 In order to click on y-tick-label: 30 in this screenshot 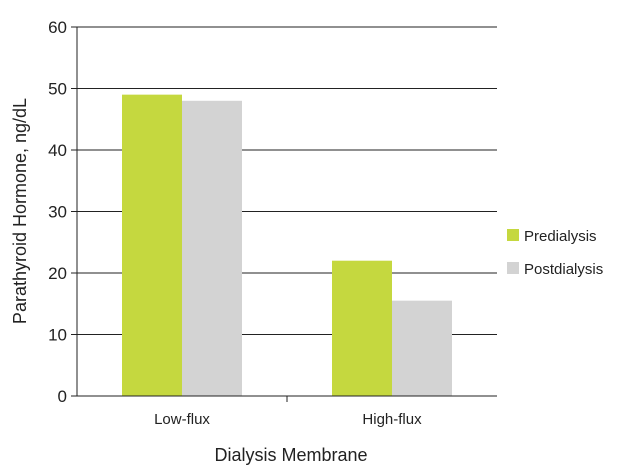, I will do `click(57, 212)`.